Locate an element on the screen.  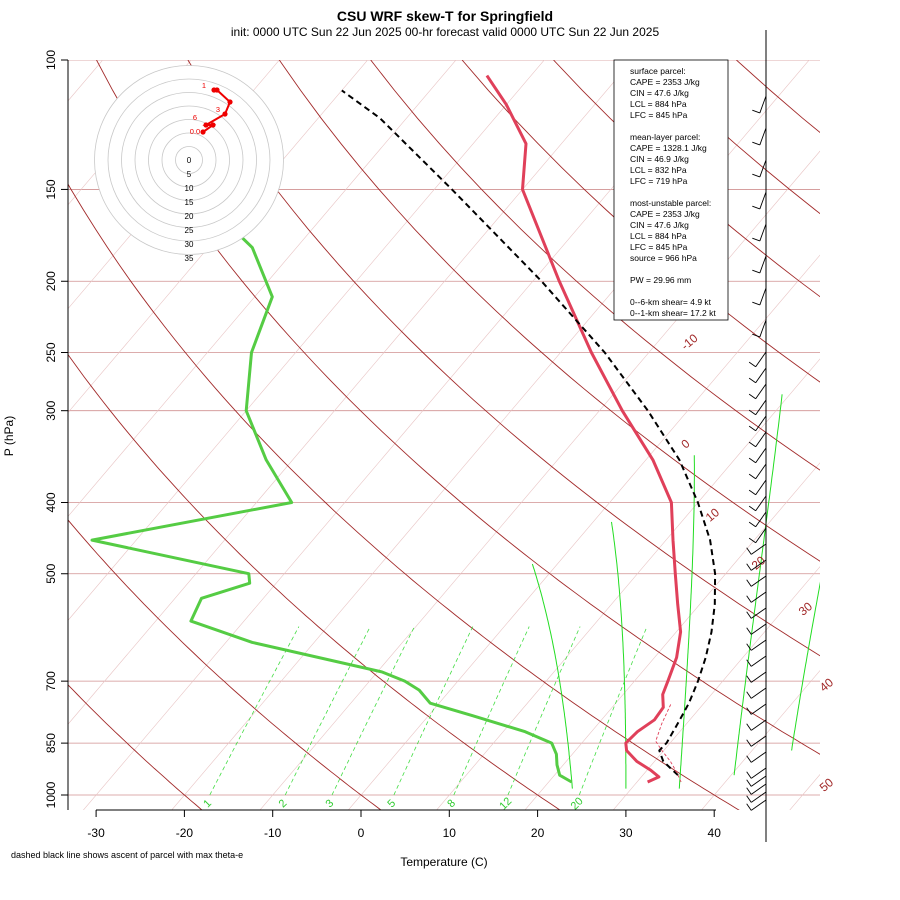
pressure-tick-label: 150 is located at coordinates (51, 189).